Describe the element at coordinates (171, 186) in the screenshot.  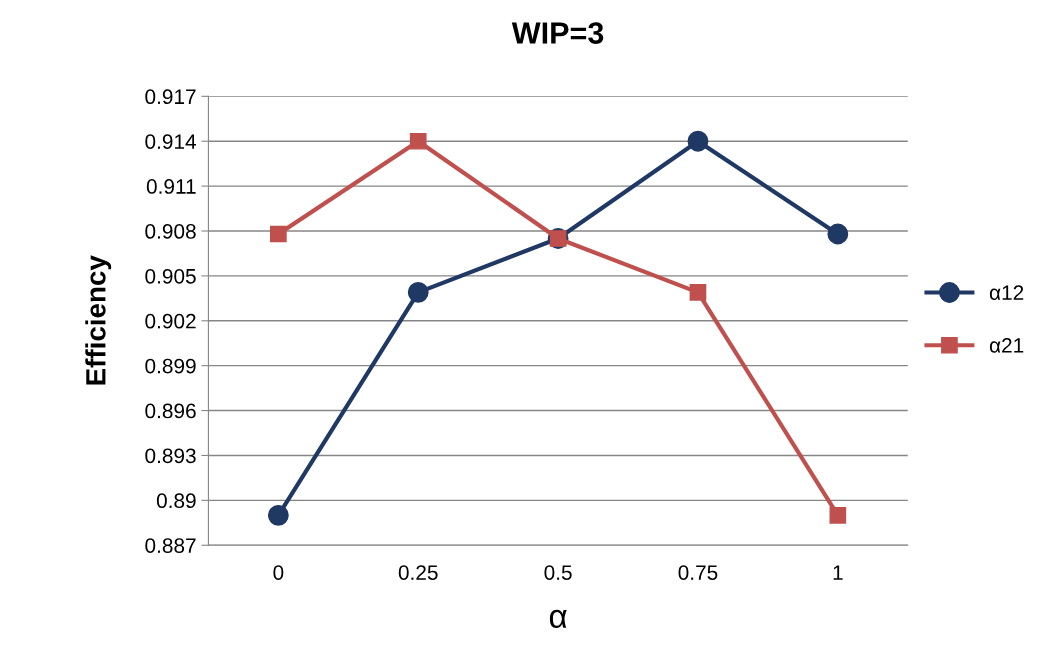
I see `y-tick-label: 0.911` at that location.